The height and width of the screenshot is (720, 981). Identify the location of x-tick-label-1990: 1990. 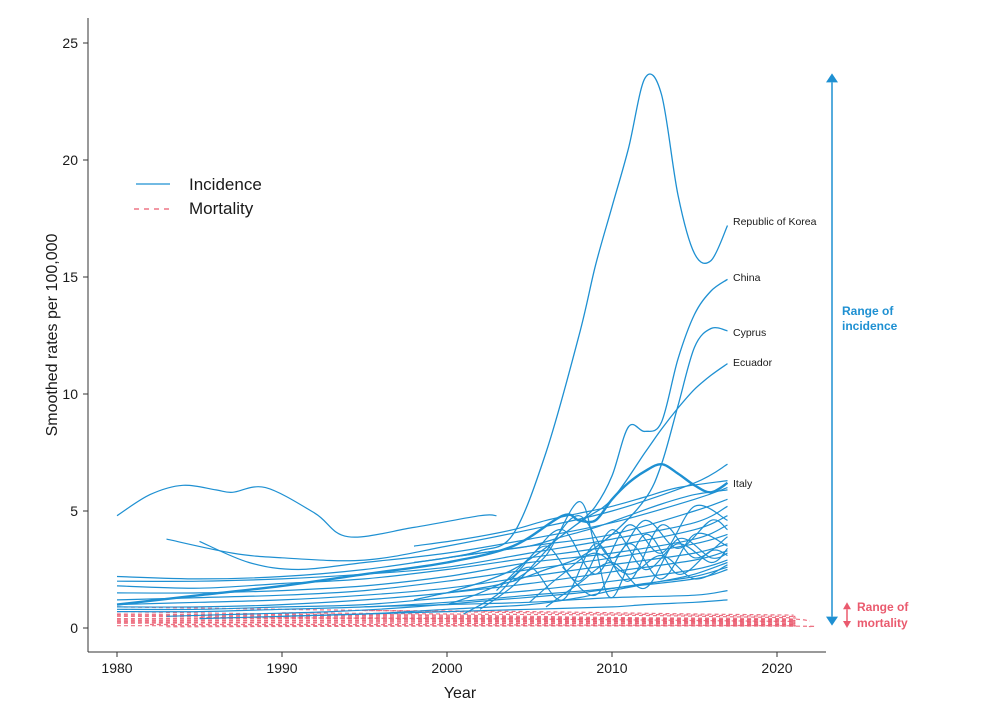
(281, 668).